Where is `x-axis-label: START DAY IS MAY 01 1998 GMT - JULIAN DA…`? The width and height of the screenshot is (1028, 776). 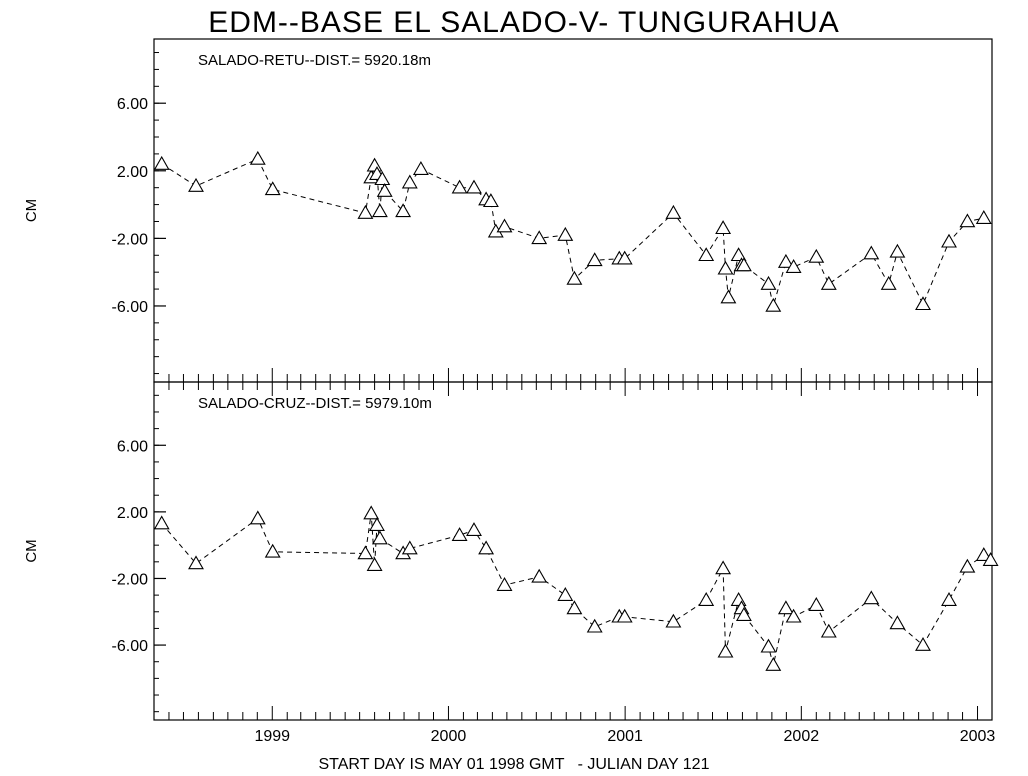 x-axis-label: START DAY IS MAY 01 1998 GMT - JULIAN DA… is located at coordinates (514, 764).